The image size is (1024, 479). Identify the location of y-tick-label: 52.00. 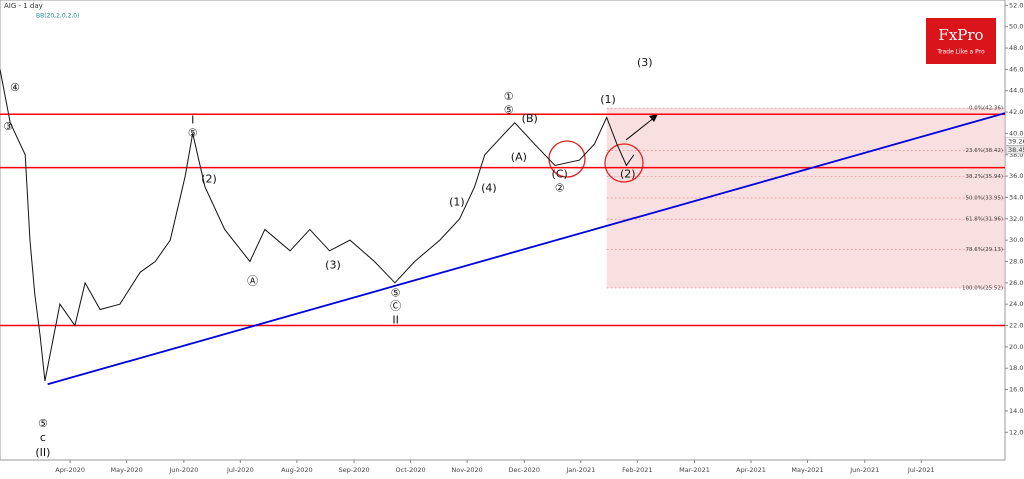
(1016, 5).